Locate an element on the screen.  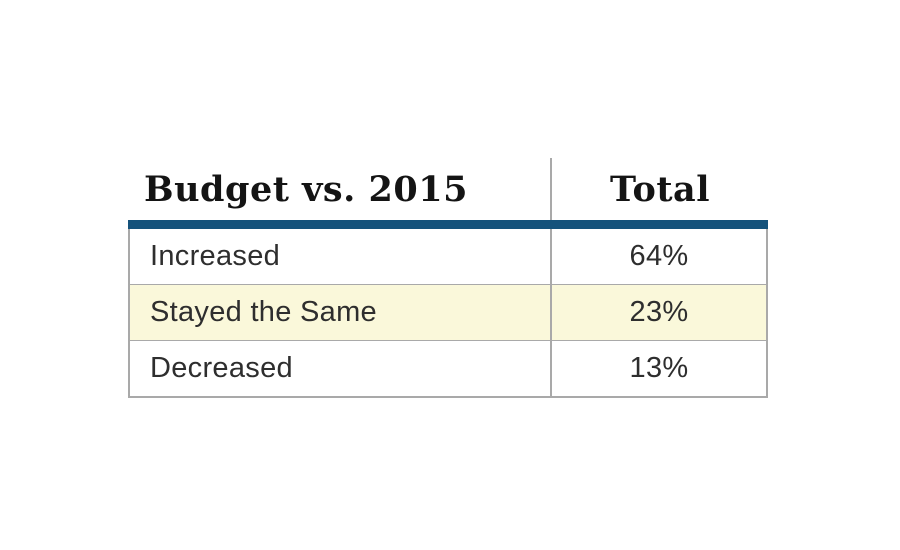
row-label: Increased is located at coordinates (215, 256).